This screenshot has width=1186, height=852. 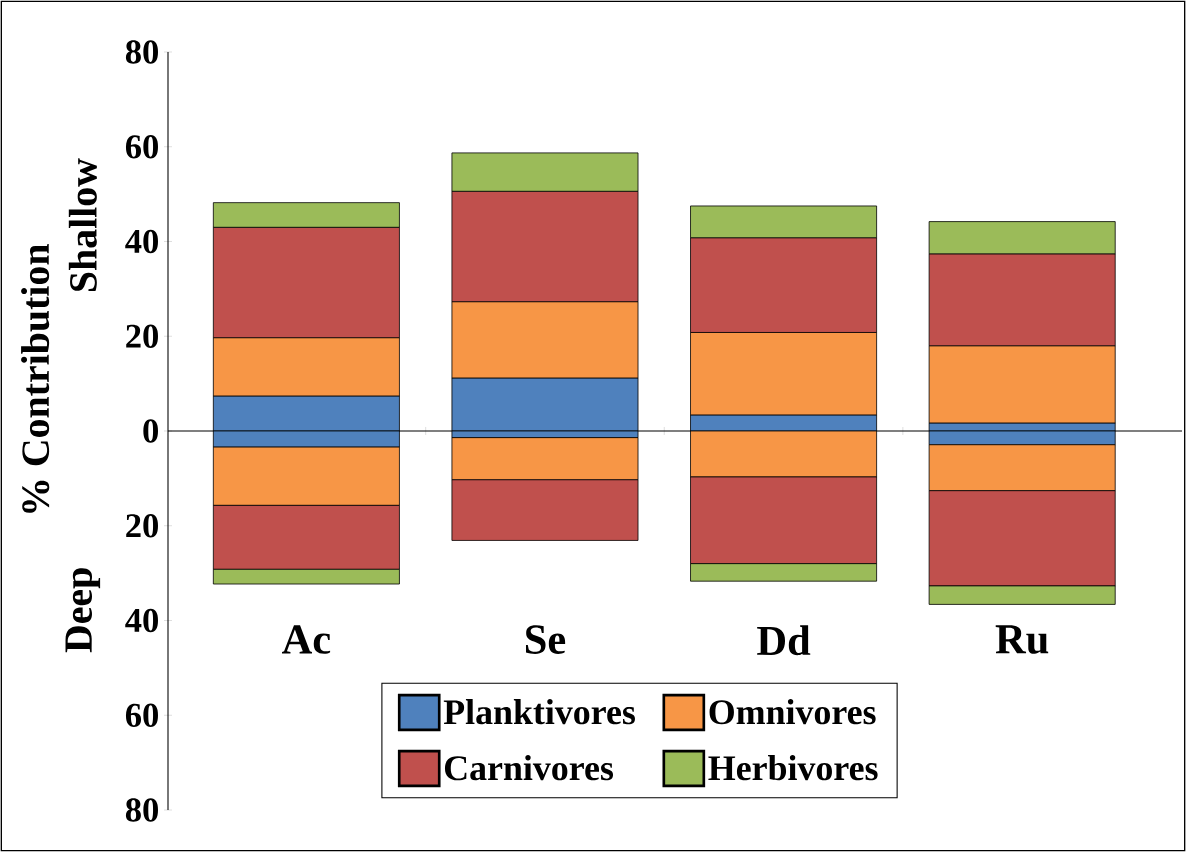 What do you see at coordinates (1022, 639) in the screenshot?
I see `x-tick-label: Ru` at bounding box center [1022, 639].